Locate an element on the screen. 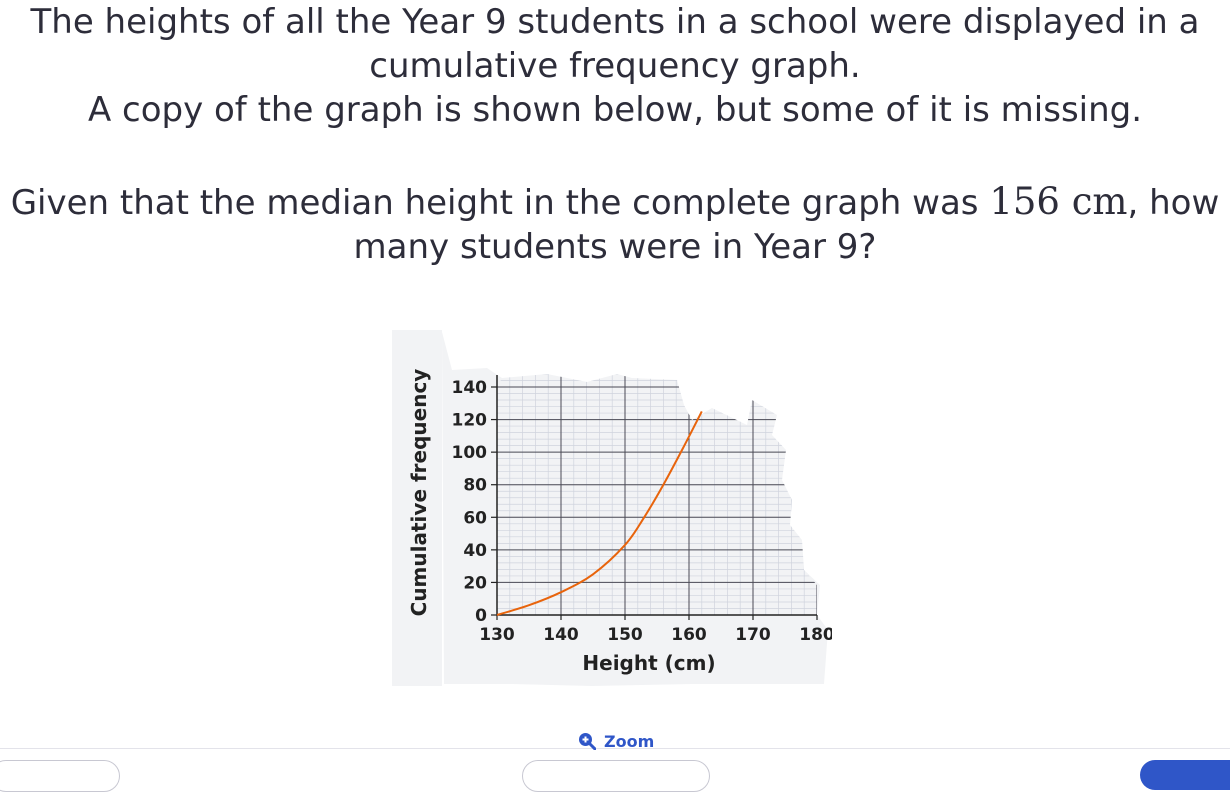 The height and width of the screenshot is (792, 1230). intro-line-2: cumulative frequency graph. is located at coordinates (615, 66).